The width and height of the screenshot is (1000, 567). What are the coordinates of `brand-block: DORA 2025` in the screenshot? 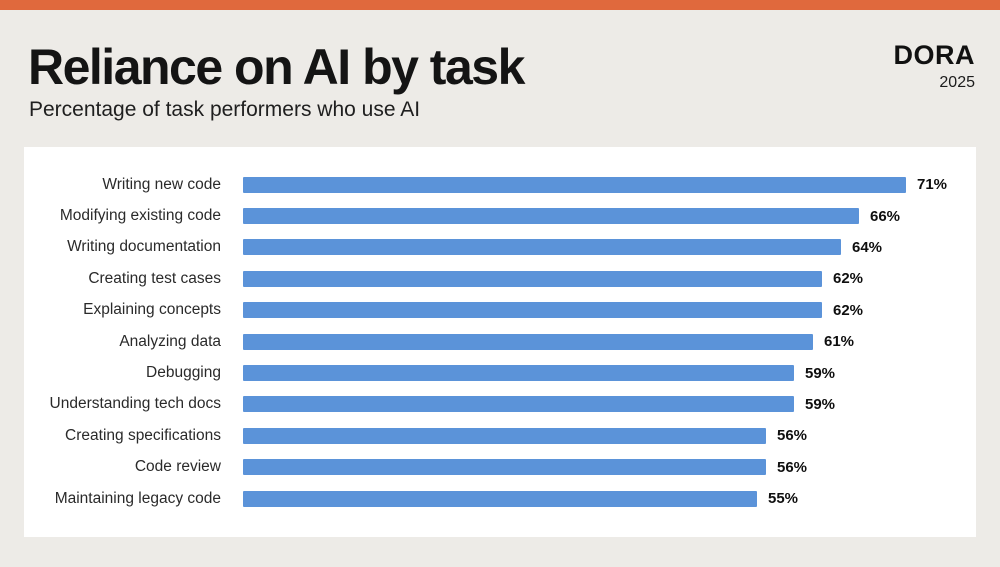 It's located at (935, 67).